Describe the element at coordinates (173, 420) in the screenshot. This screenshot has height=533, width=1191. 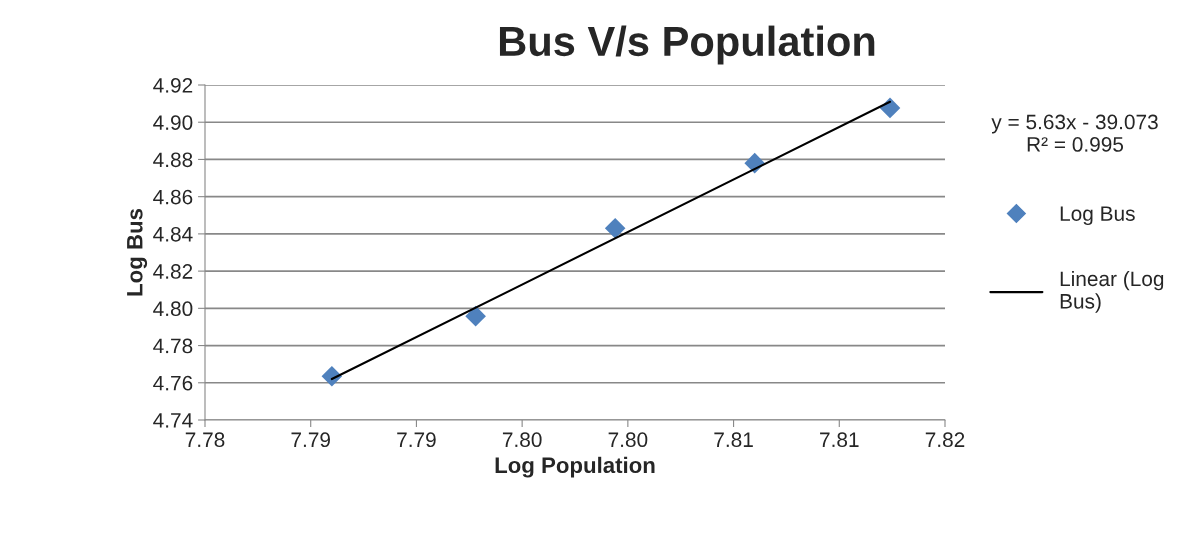
I see `y-tick-label: 4.74` at that location.